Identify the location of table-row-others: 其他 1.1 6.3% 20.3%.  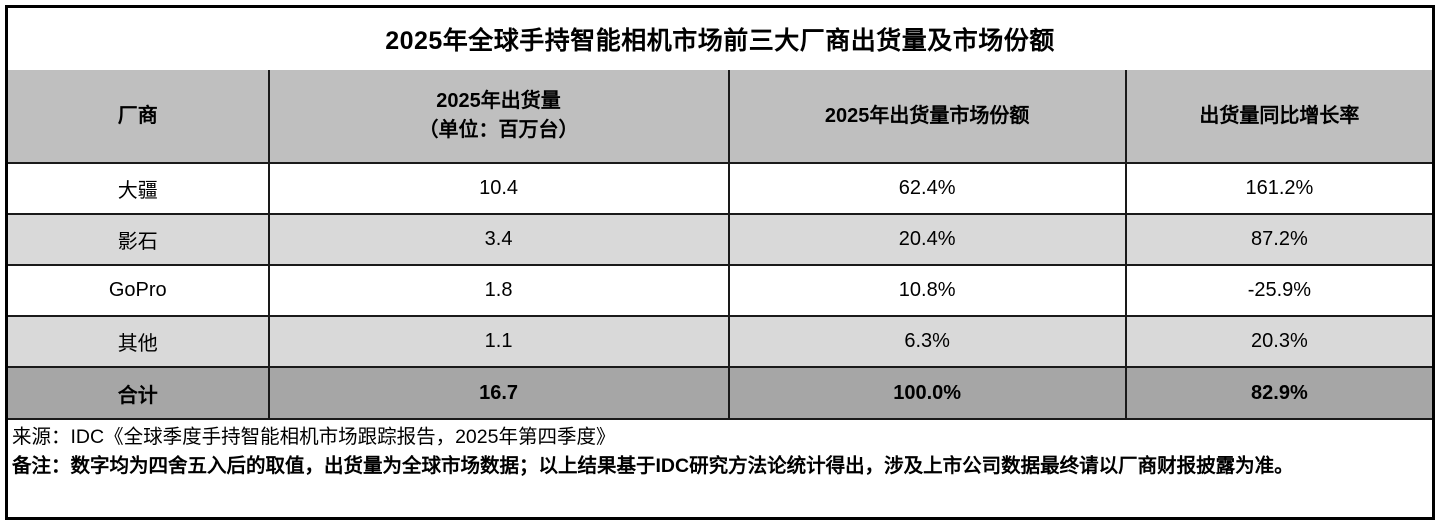
(720, 341).